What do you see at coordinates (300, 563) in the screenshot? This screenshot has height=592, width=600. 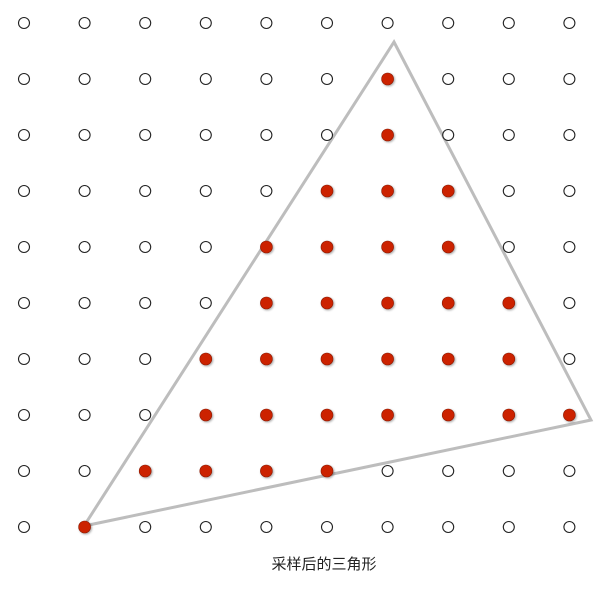 I see `diagram-caption: 采样后的三角形` at bounding box center [300, 563].